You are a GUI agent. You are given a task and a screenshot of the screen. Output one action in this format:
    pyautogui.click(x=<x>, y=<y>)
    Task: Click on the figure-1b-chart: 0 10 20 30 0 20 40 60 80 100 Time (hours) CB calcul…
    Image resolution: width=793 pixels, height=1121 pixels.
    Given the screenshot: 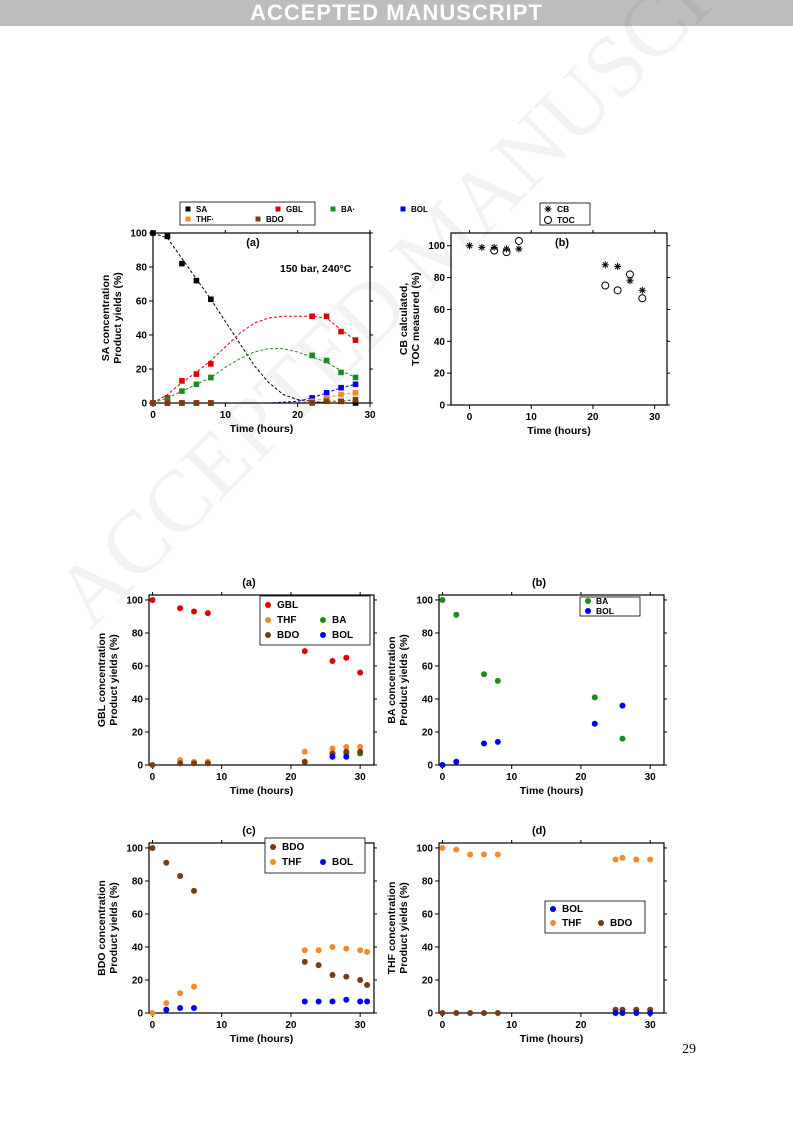 What is the action you would take?
    pyautogui.click(x=534, y=319)
    